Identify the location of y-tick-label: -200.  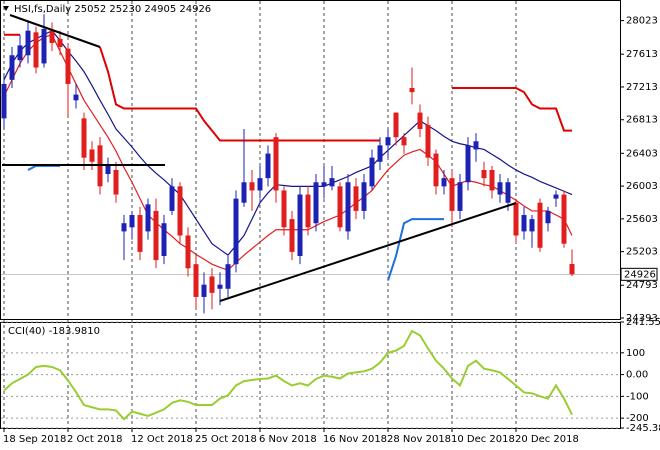
(637, 418).